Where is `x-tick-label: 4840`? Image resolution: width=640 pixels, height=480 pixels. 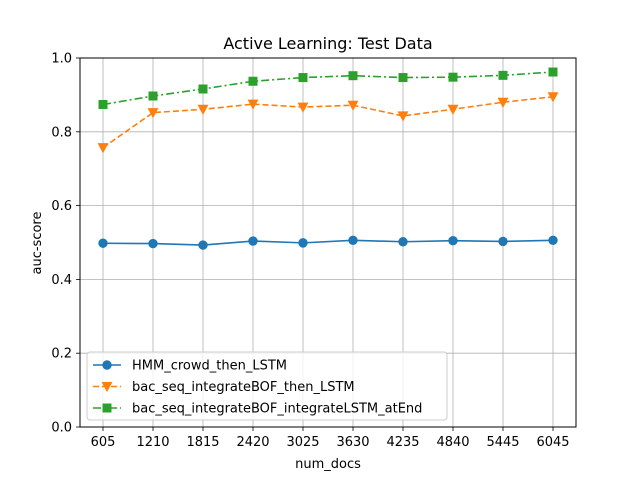
x-tick-label: 4840 is located at coordinates (452, 442).